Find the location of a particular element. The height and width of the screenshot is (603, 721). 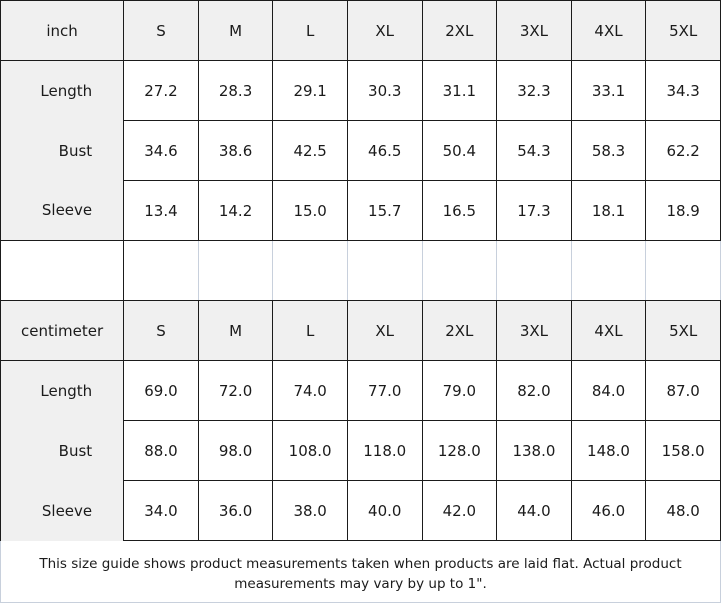

cell-sleeve-cm-xl: 40.0 is located at coordinates (384, 510).